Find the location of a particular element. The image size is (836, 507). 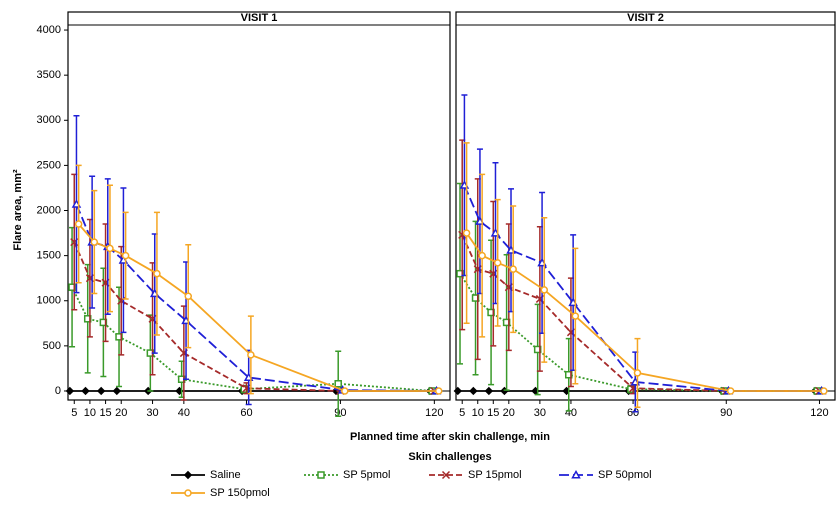

y-tick-label: 3500 is located at coordinates (49, 75).